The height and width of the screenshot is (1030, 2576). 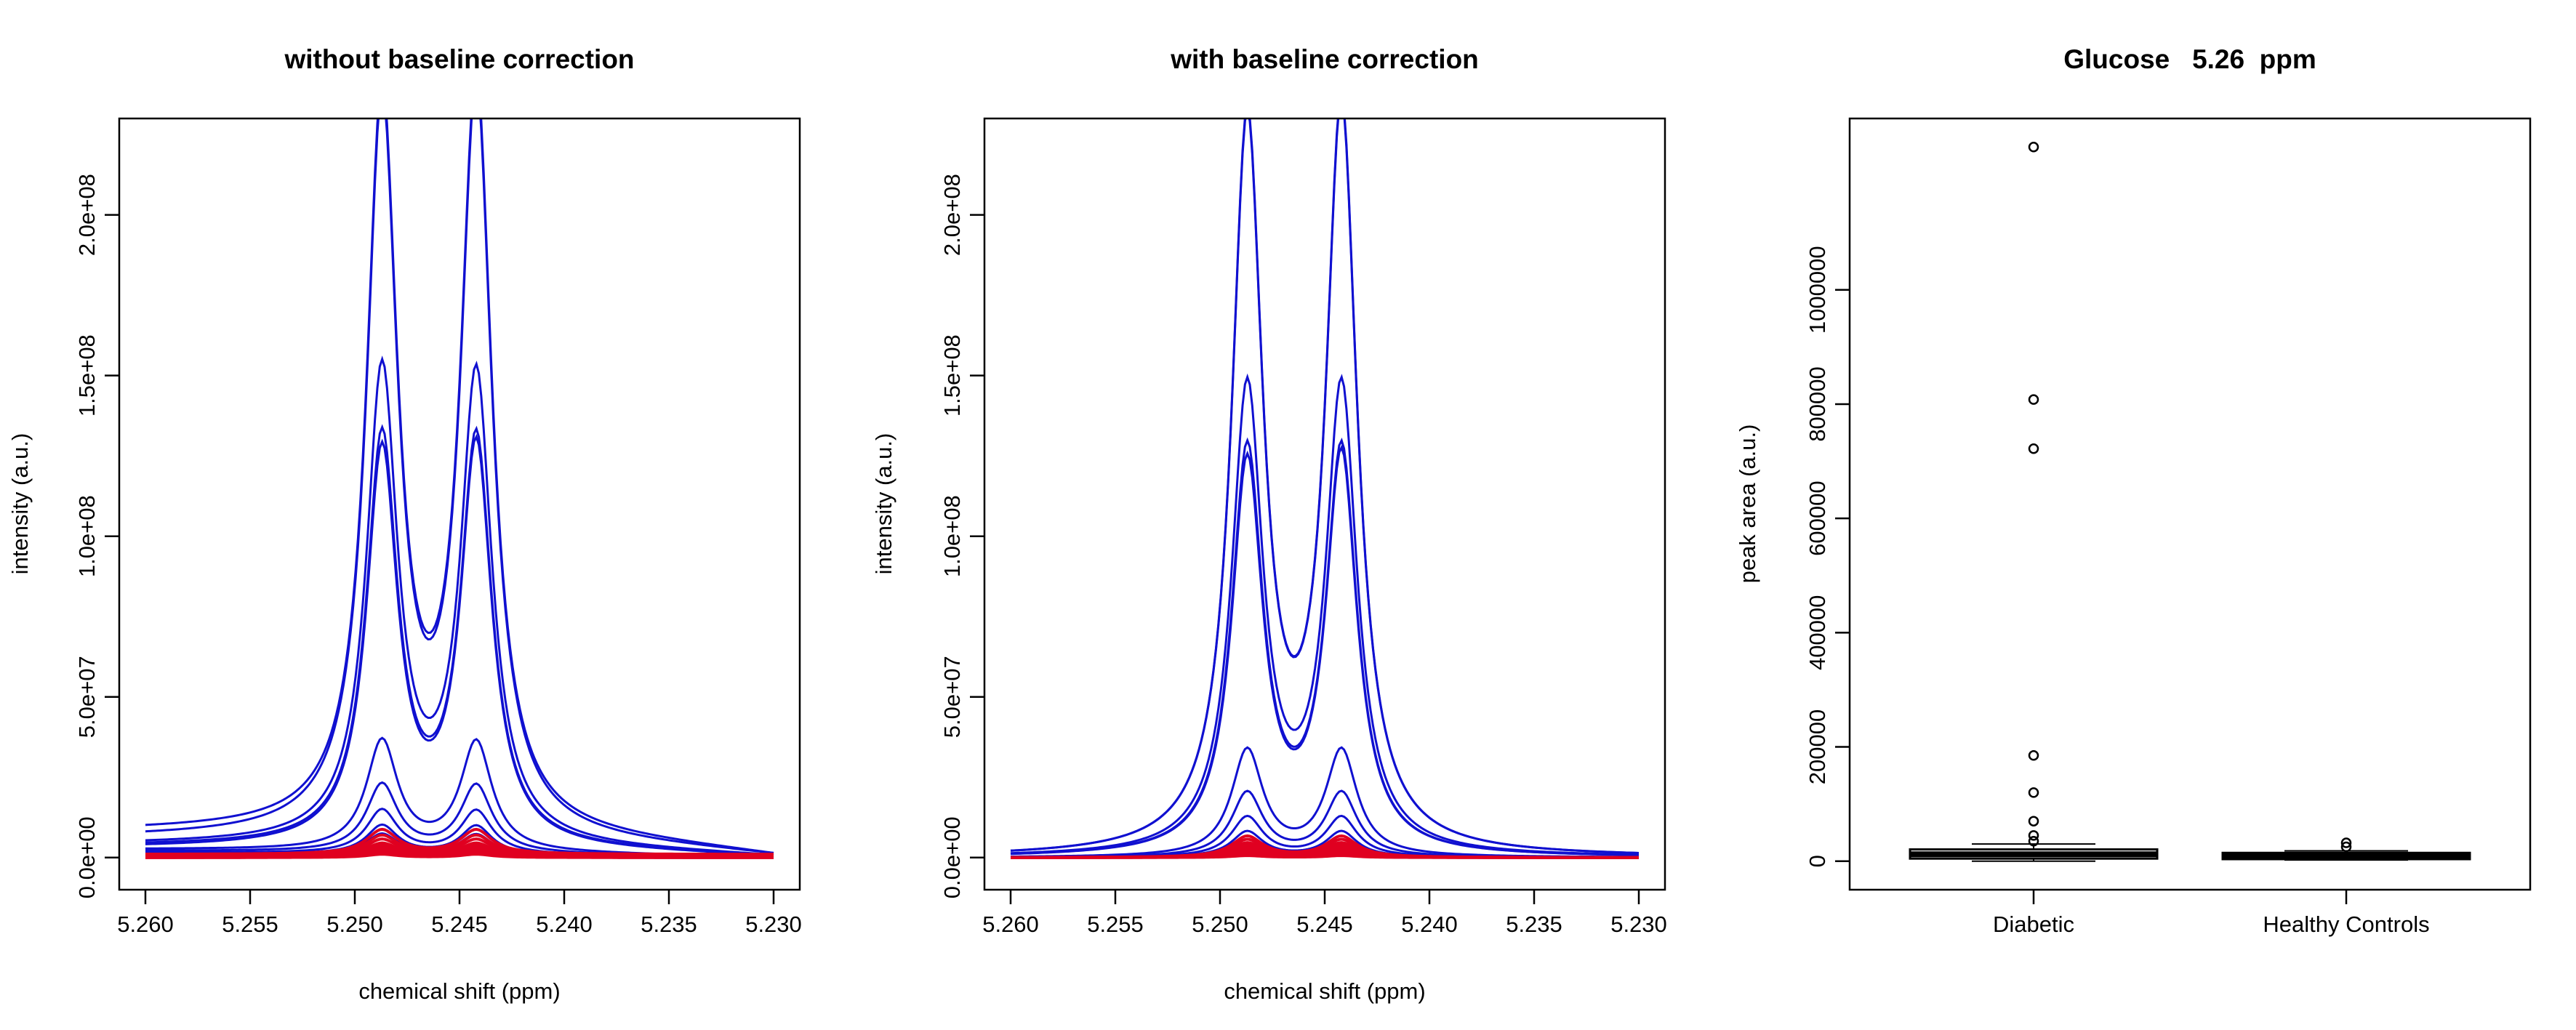 I want to click on boxplot-healthy-controls, so click(x=2346, y=849).